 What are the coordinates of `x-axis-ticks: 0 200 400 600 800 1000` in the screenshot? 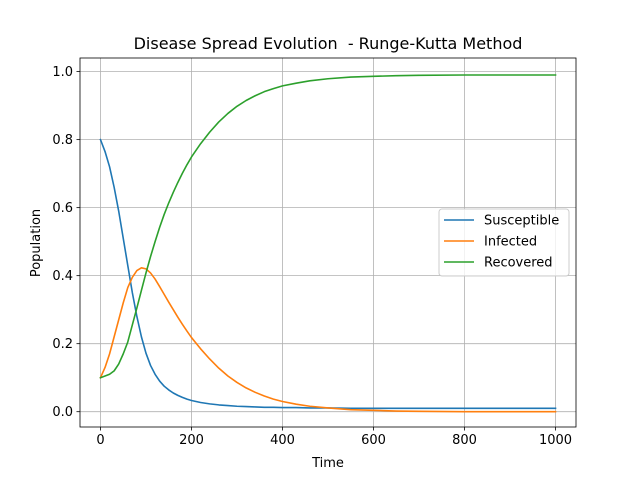 It's located at (334, 437).